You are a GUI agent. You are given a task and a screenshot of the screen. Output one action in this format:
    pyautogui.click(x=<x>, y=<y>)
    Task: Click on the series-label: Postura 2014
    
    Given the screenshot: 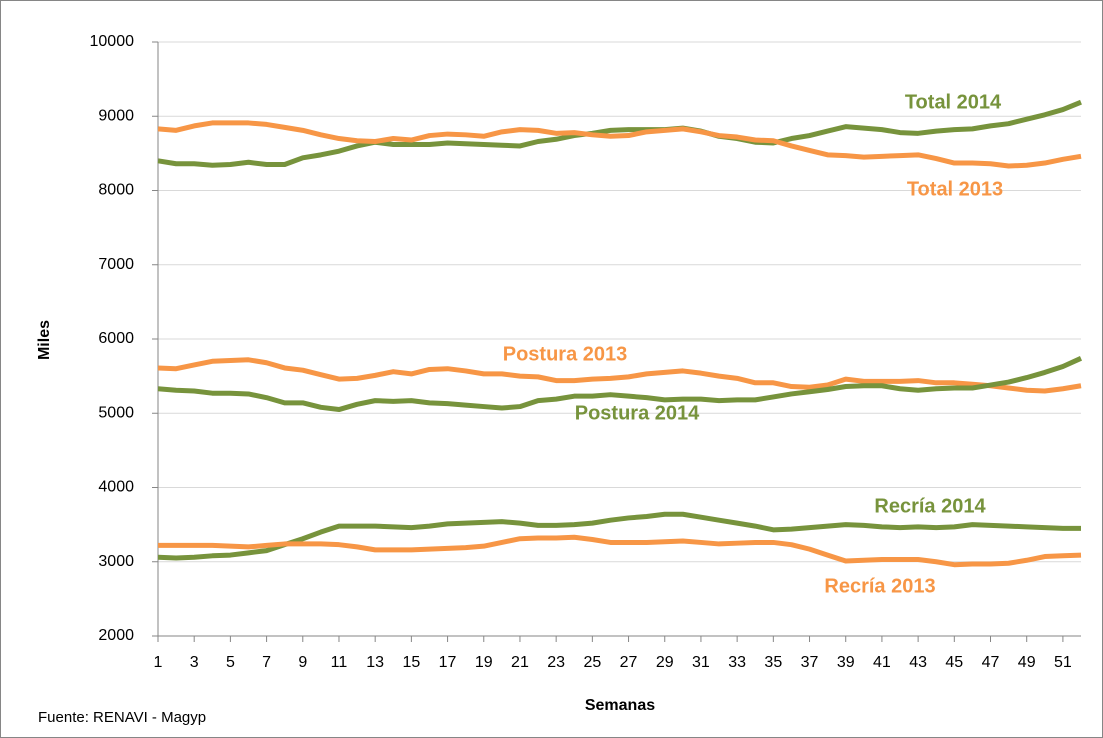 What is the action you would take?
    pyautogui.click(x=637, y=413)
    